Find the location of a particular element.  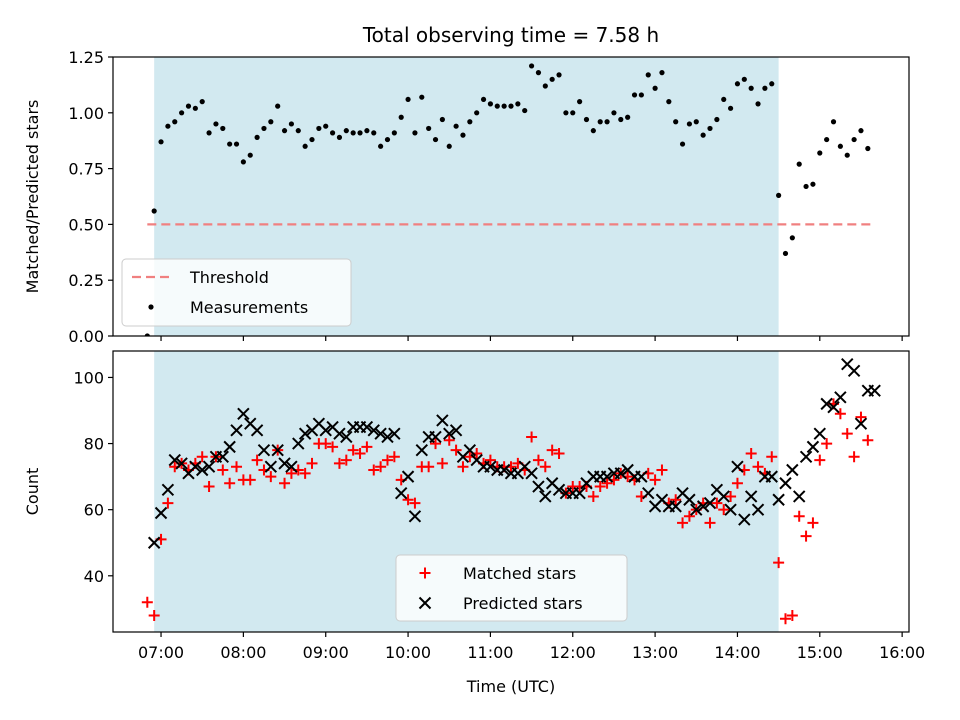

legend-box is located at coordinates (236, 292).